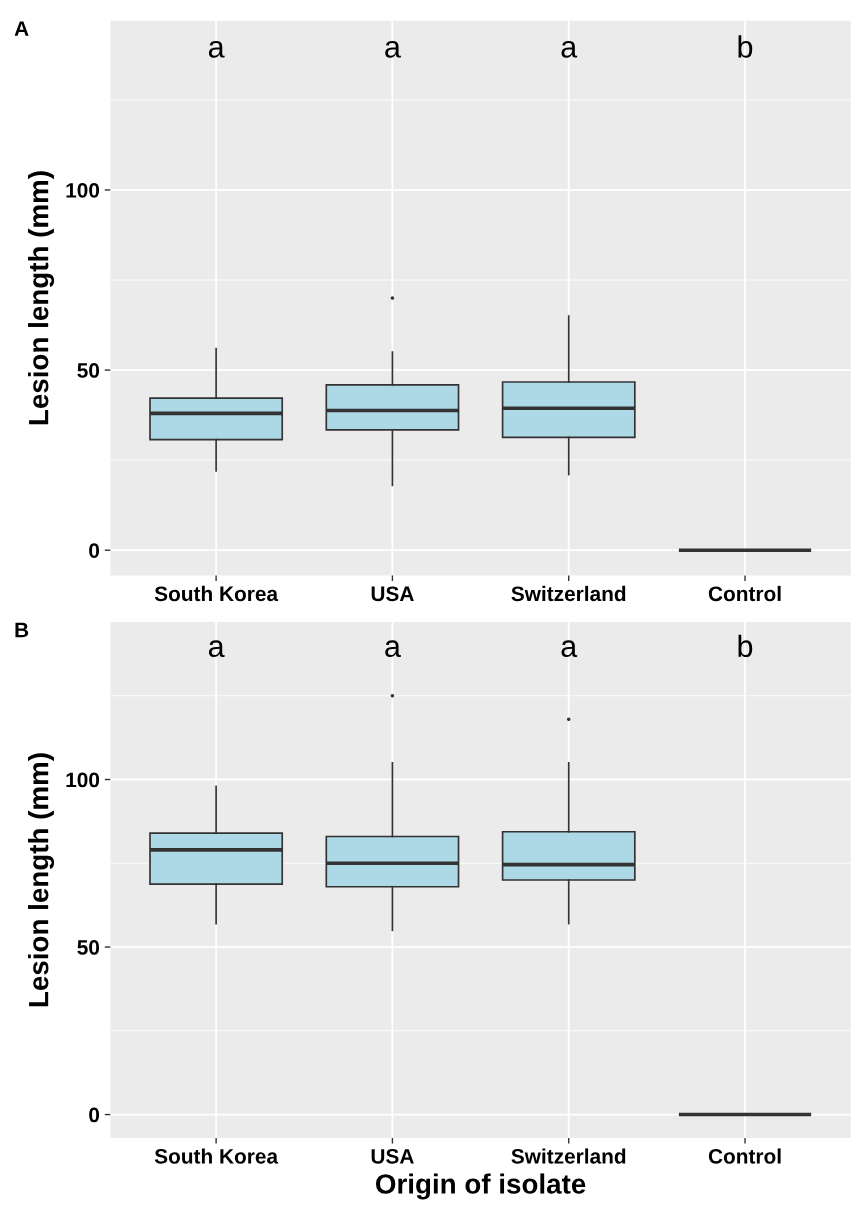 The height and width of the screenshot is (1214, 862). Describe the element at coordinates (480, 1186) in the screenshot. I see `x-axis-title: Origin of isolate` at that location.